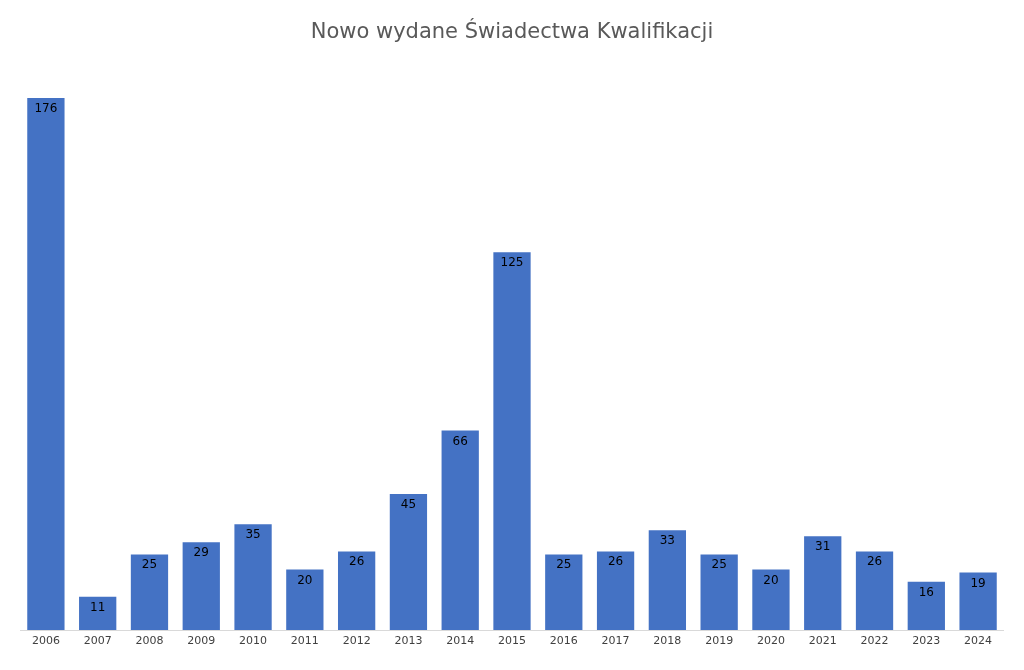 Image resolution: width=1024 pixels, height=670 pixels. Describe the element at coordinates (615, 641) in the screenshot. I see `x-tick-label: 2017` at that location.